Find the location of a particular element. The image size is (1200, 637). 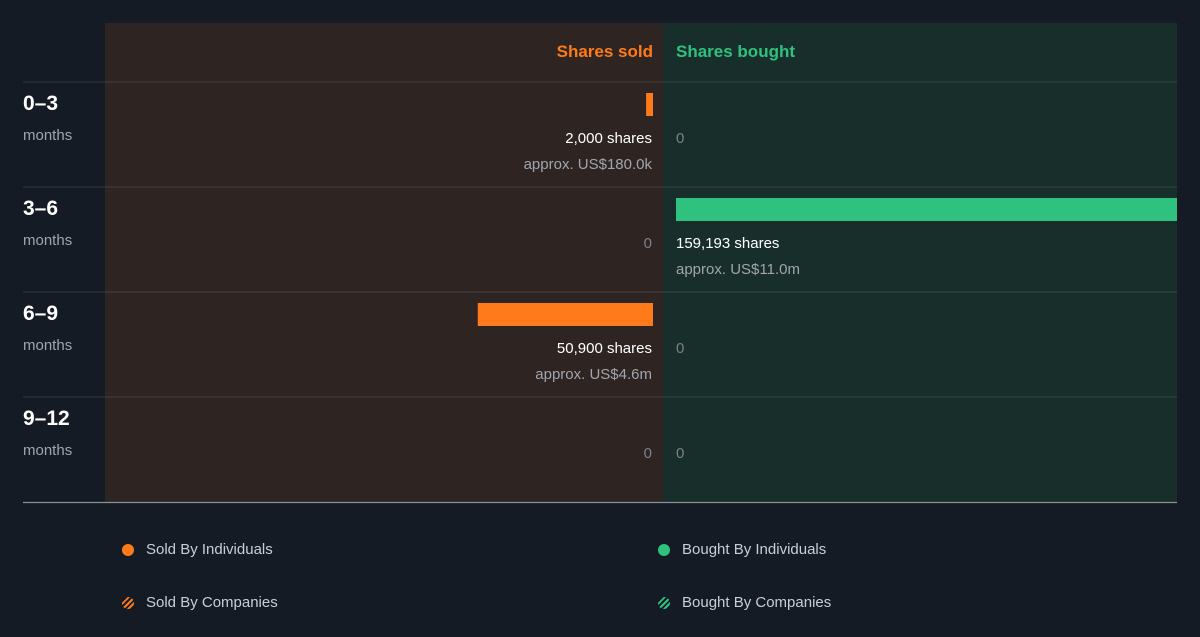

bought-bar is located at coordinates (926, 209).